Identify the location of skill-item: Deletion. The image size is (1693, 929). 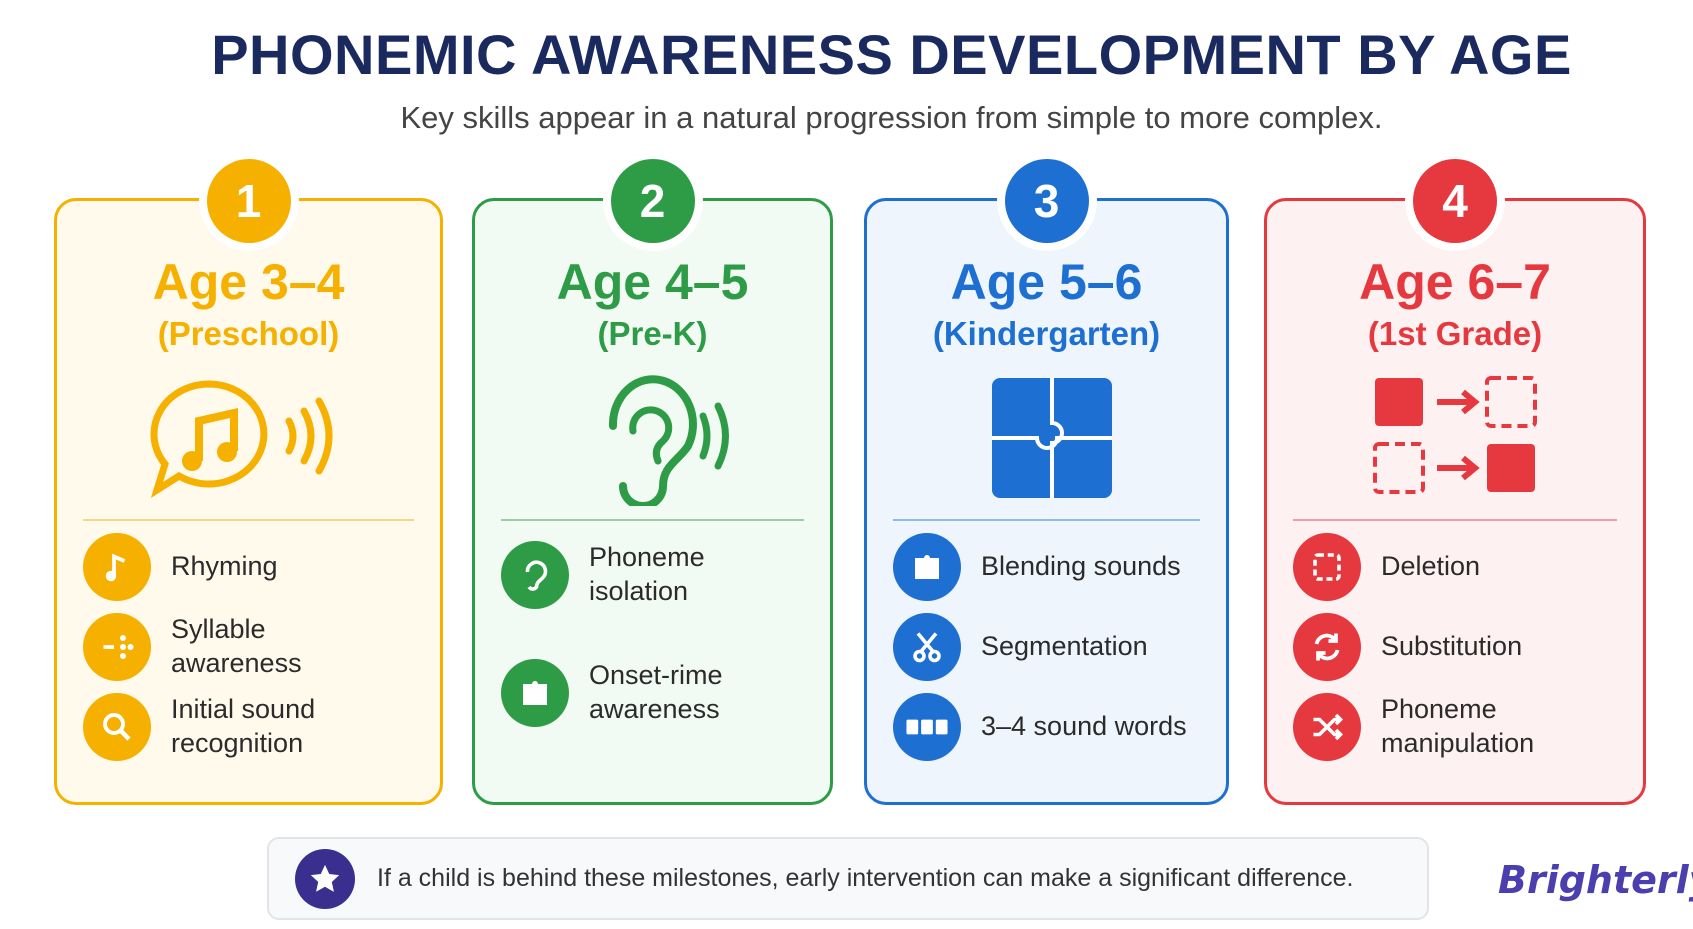
(1463, 567).